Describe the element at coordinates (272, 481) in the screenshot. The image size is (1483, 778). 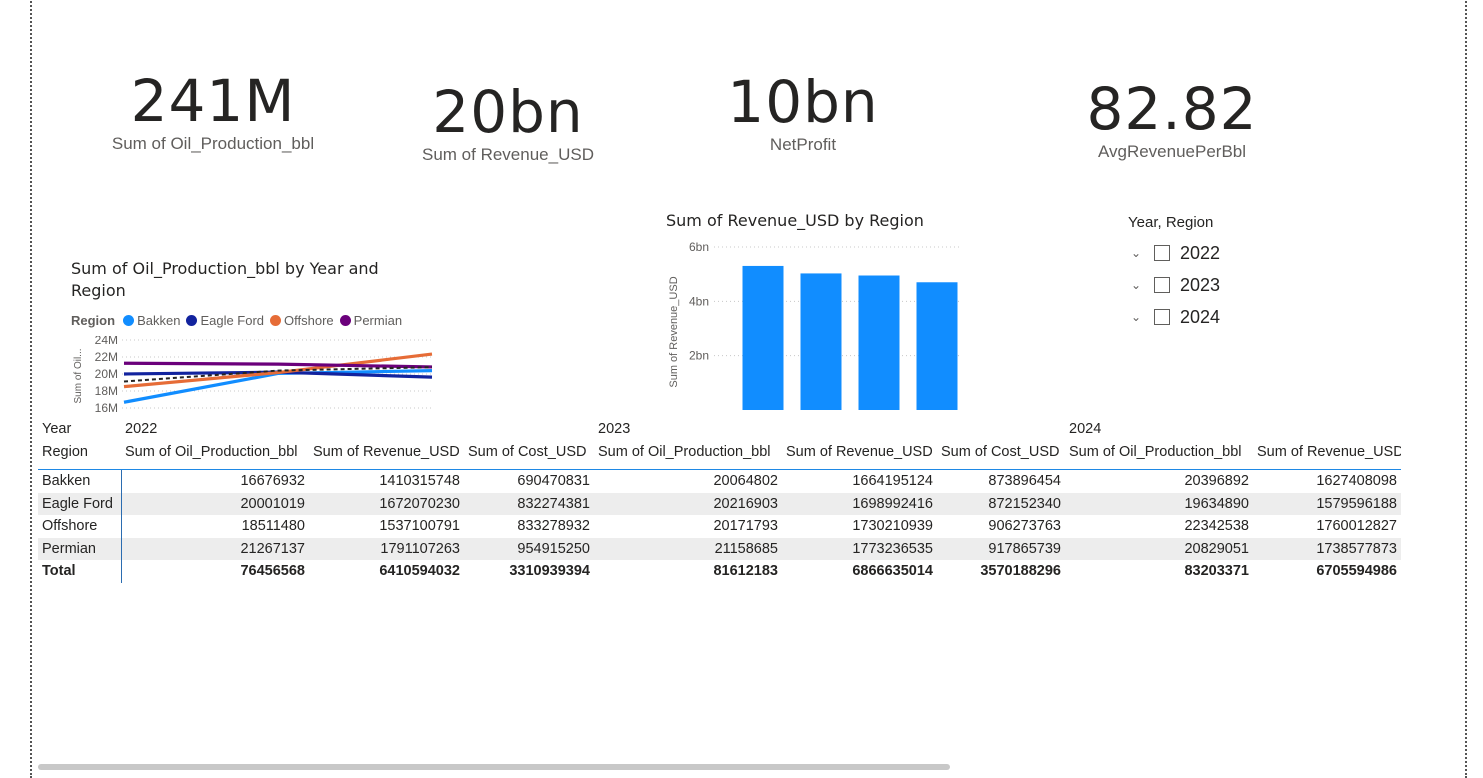
I see `table-cell: 16676932` at that location.